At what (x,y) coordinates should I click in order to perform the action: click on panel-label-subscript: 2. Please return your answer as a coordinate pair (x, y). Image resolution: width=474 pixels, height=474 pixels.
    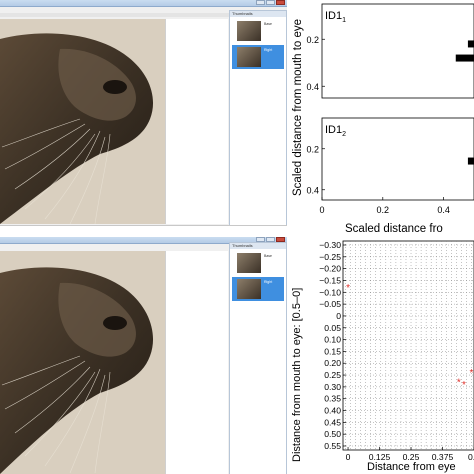
    Looking at the image, I should click on (344, 134).